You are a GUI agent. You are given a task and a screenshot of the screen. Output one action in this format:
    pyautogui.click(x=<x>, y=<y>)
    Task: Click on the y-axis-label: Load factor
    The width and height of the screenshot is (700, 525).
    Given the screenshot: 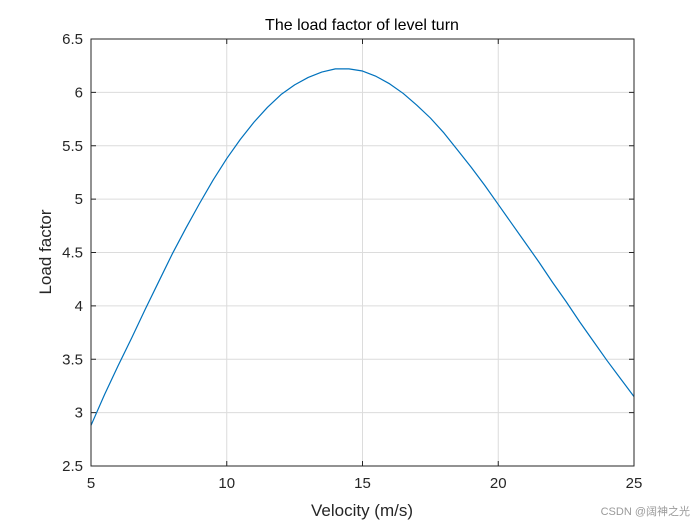 What is the action you would take?
    pyautogui.click(x=45, y=251)
    